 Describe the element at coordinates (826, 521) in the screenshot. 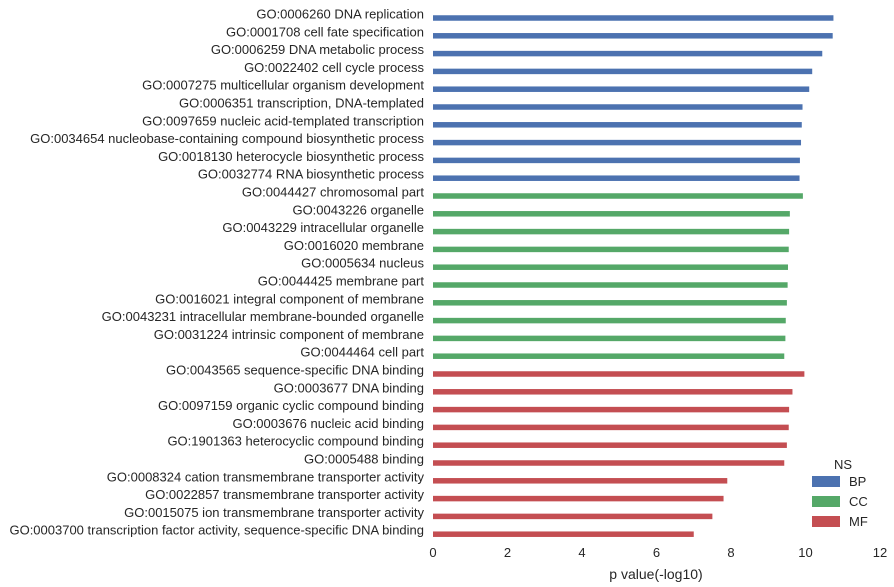

I see `legend-swatch-mf` at that location.